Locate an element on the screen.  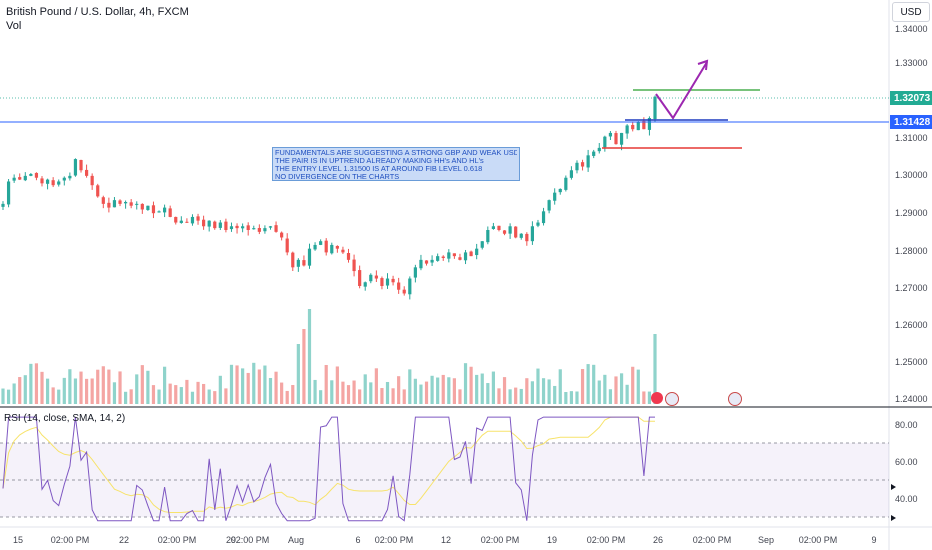
price-tick: 1.30000 is located at coordinates (911, 175).